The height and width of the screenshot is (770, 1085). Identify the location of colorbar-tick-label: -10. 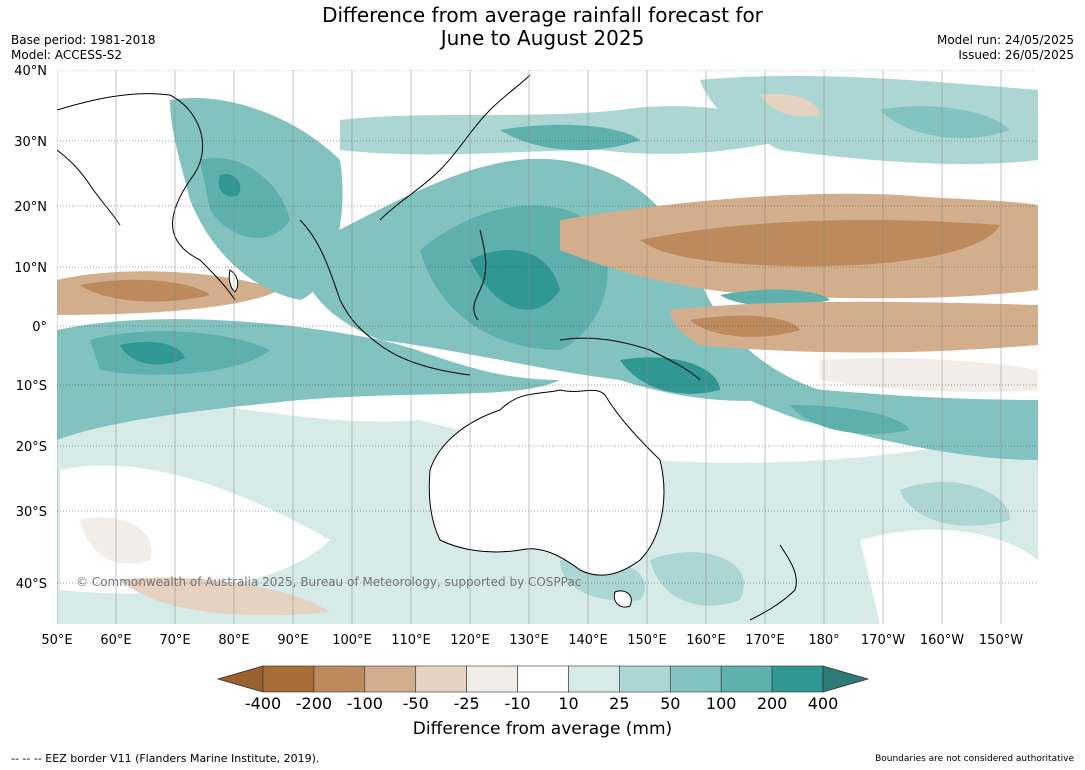
(517, 703).